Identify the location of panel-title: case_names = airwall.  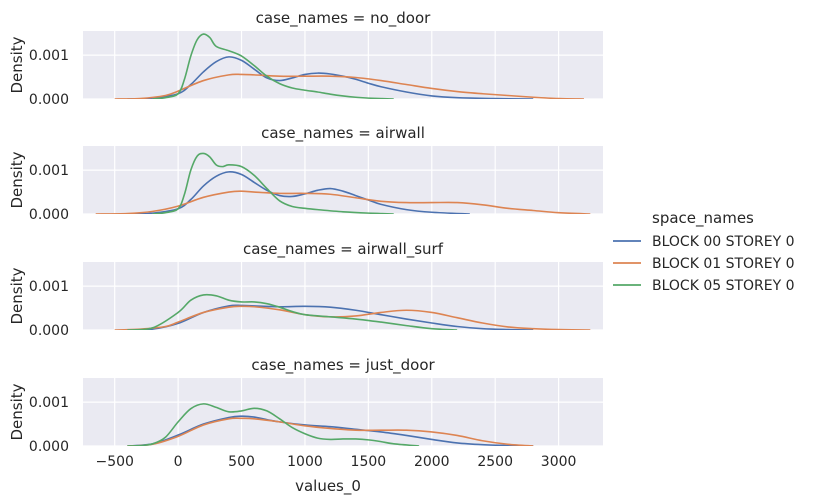
(343, 133).